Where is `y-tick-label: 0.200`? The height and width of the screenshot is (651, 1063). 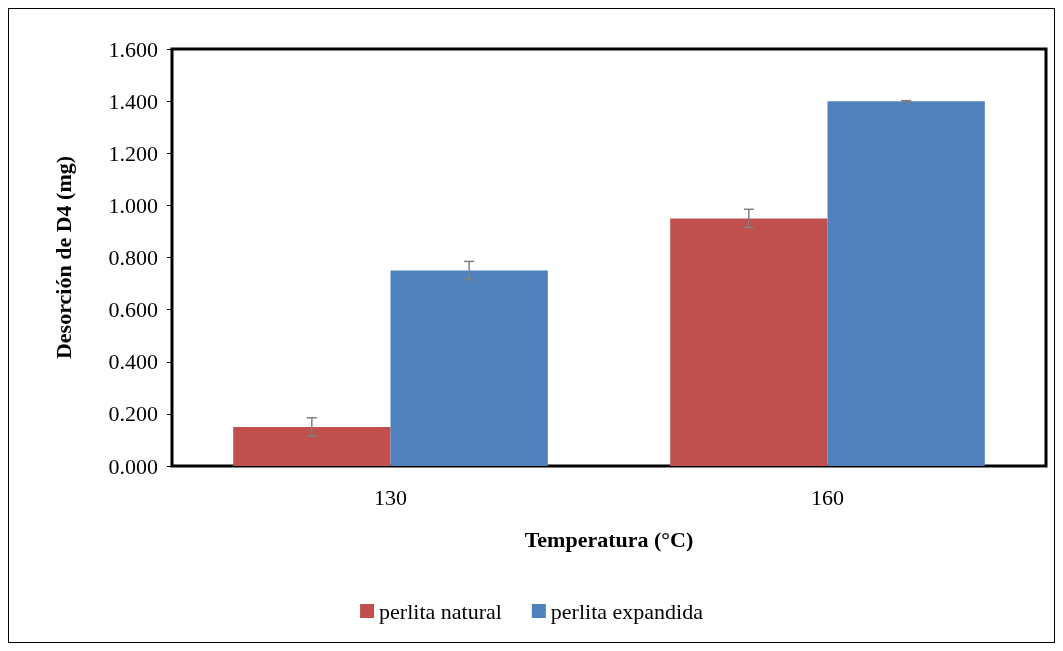 y-tick-label: 0.200 is located at coordinates (133, 414).